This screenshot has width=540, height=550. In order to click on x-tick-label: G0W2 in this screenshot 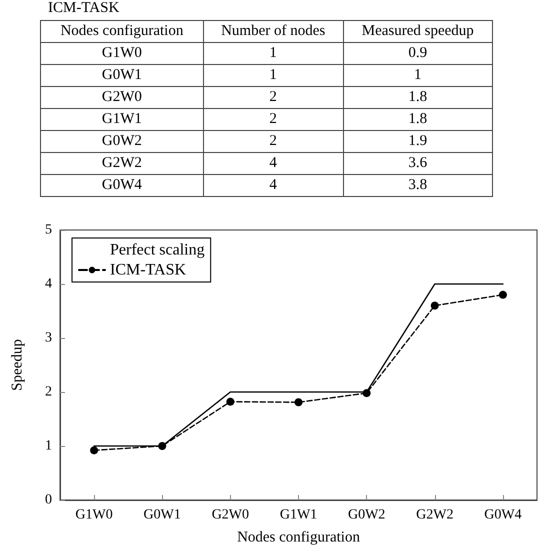, I will do `click(367, 515)`.